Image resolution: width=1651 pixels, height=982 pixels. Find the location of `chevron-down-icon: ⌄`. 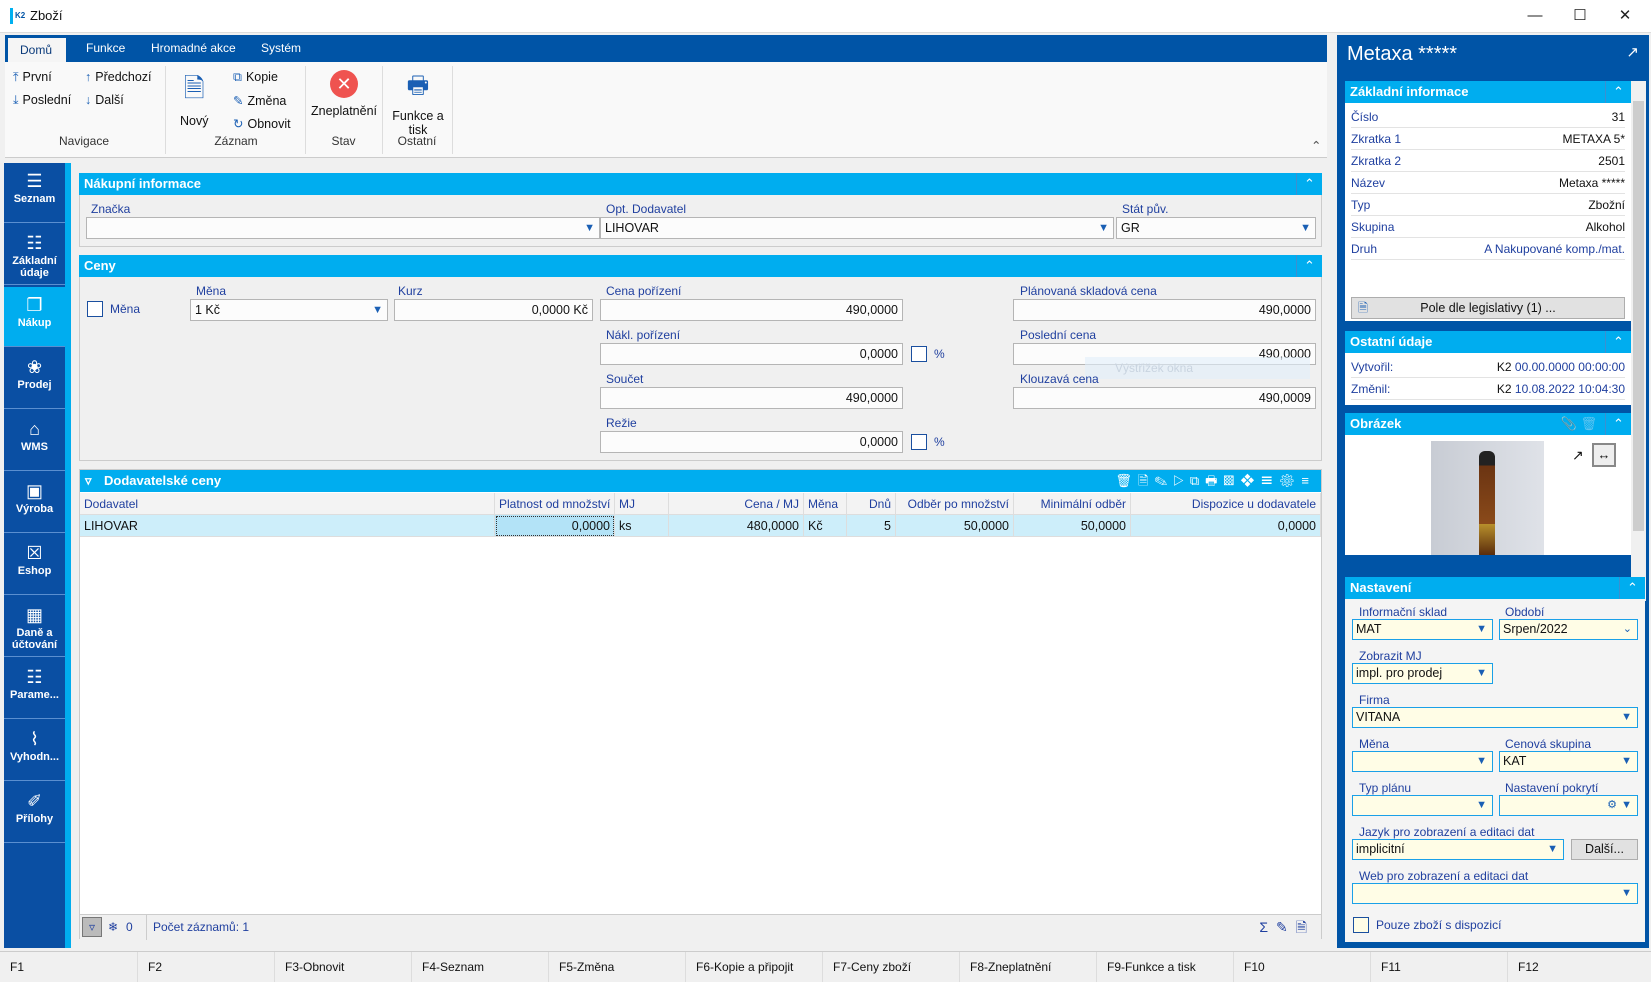

chevron-down-icon: ⌄ is located at coordinates (1627, 629).